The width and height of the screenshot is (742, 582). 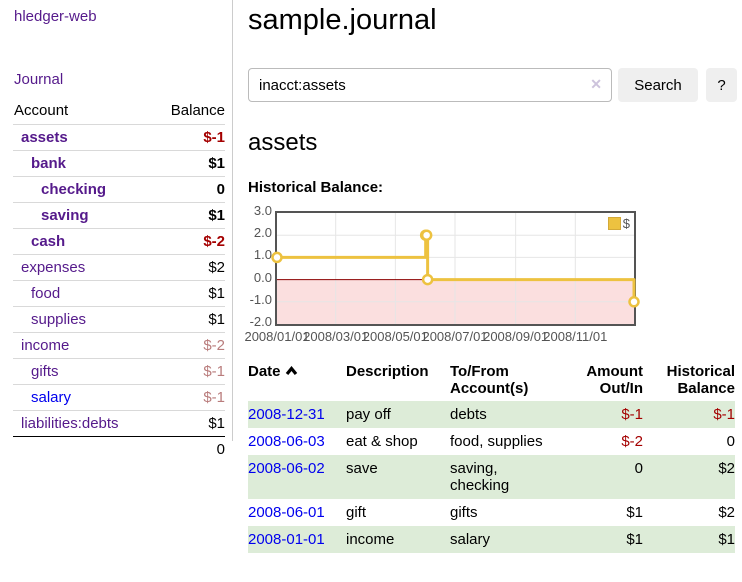 What do you see at coordinates (356, 512) in the screenshot?
I see `transaction-description: gift` at bounding box center [356, 512].